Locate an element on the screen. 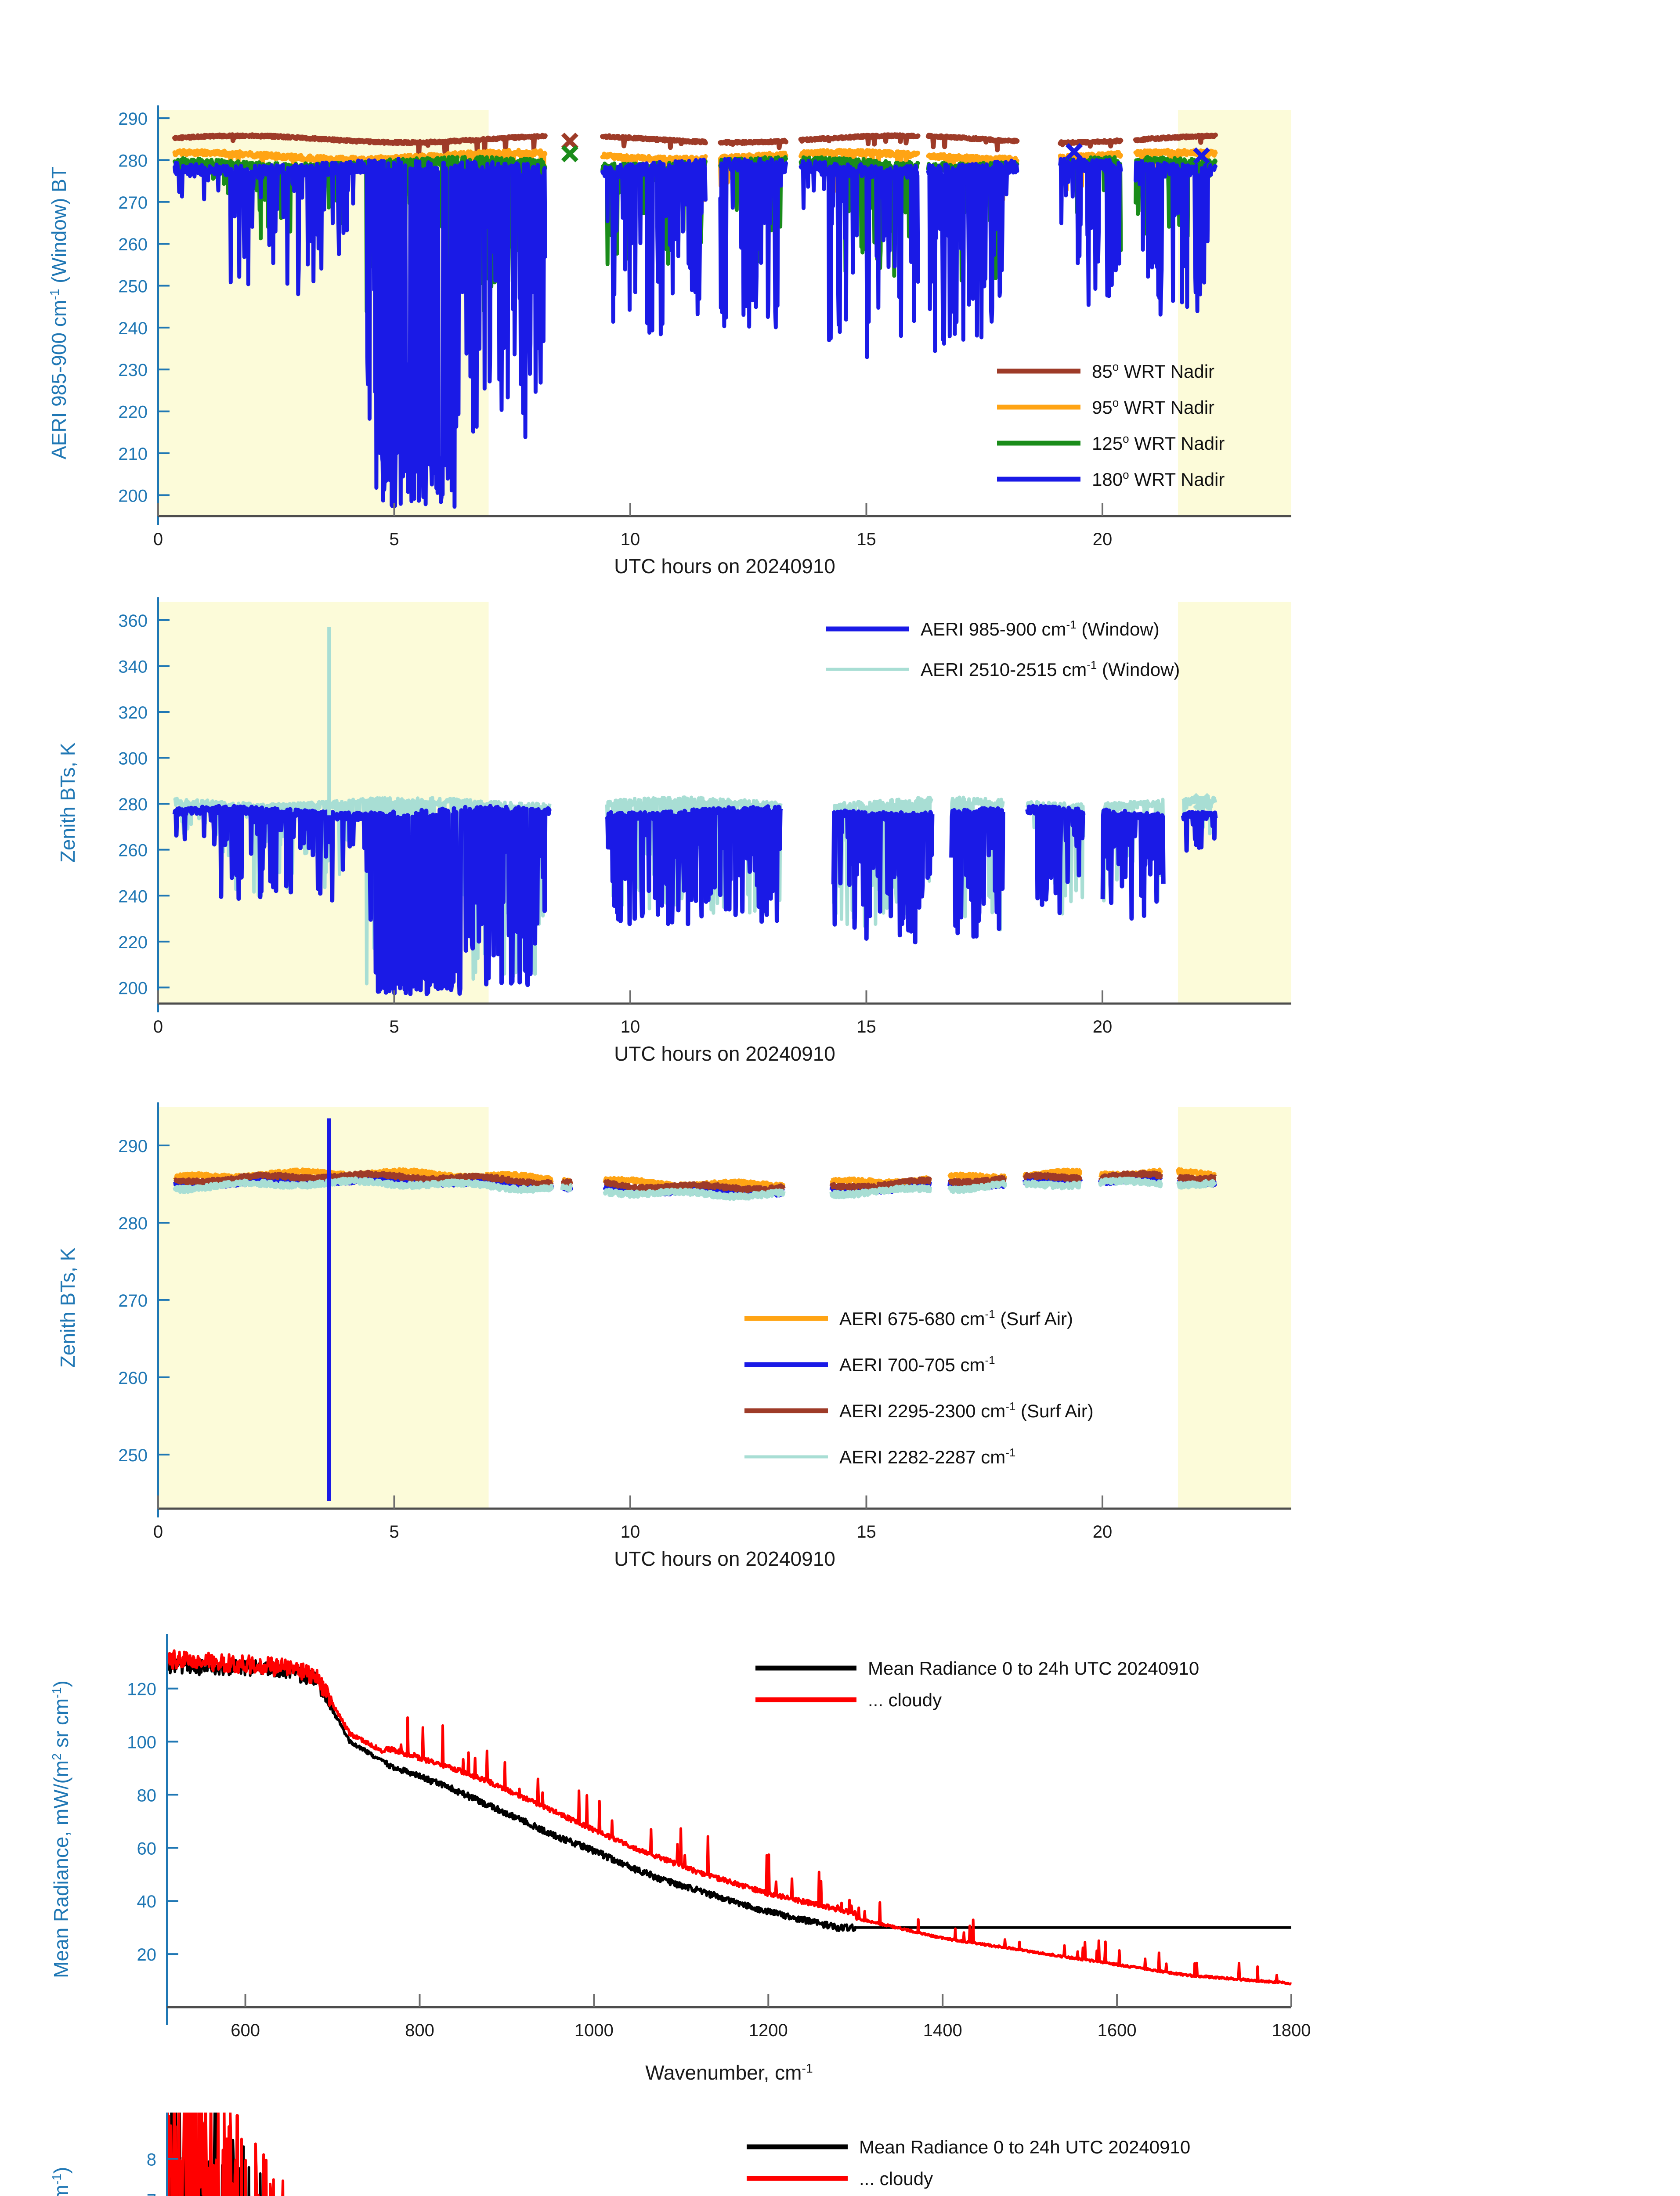 The height and width of the screenshot is (2196, 1680). y-axis-title: Zenith BTs, K is located at coordinates (67, 802).